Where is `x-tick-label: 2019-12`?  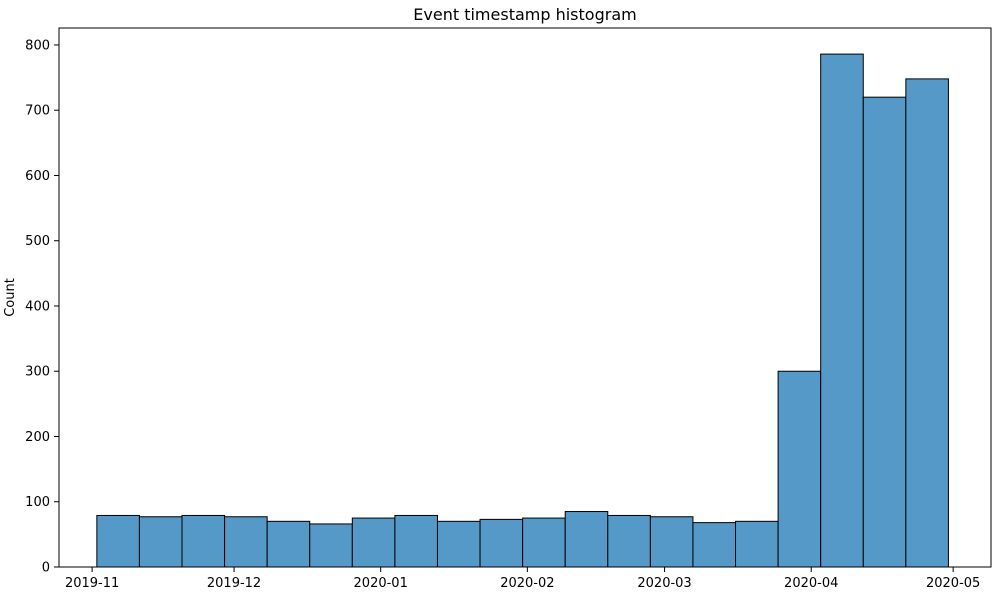 x-tick-label: 2019-12 is located at coordinates (234, 583).